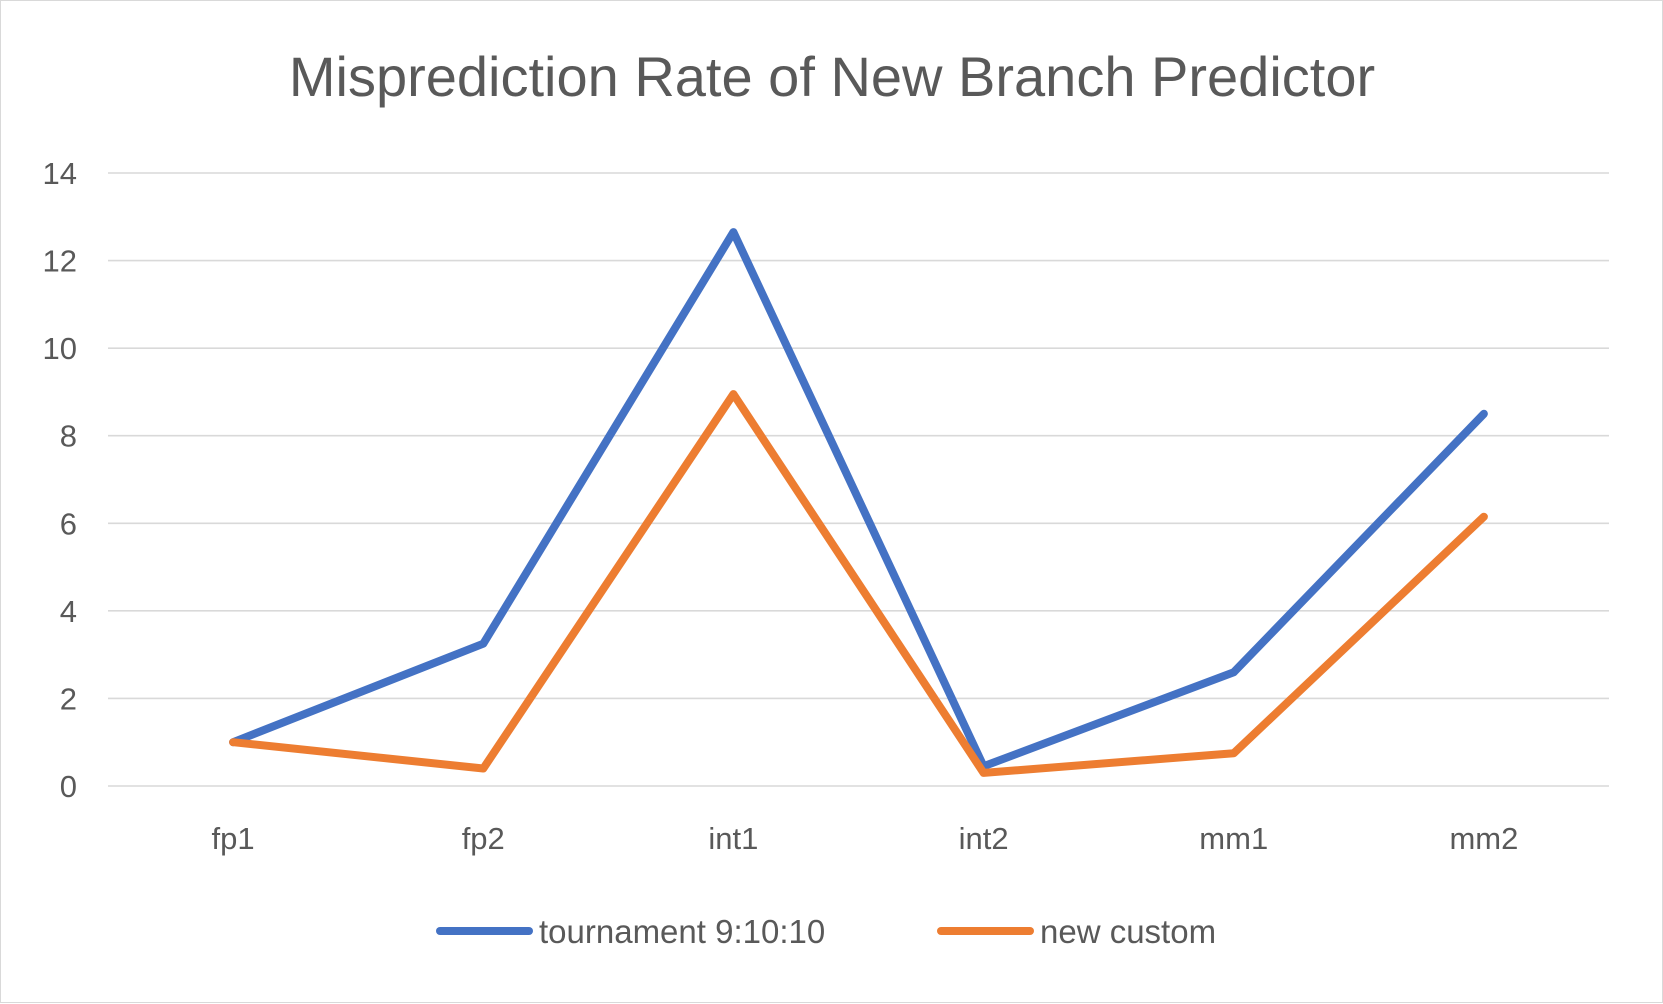 Image resolution: width=1663 pixels, height=1004 pixels. I want to click on y-tick-label: 0, so click(68, 786).